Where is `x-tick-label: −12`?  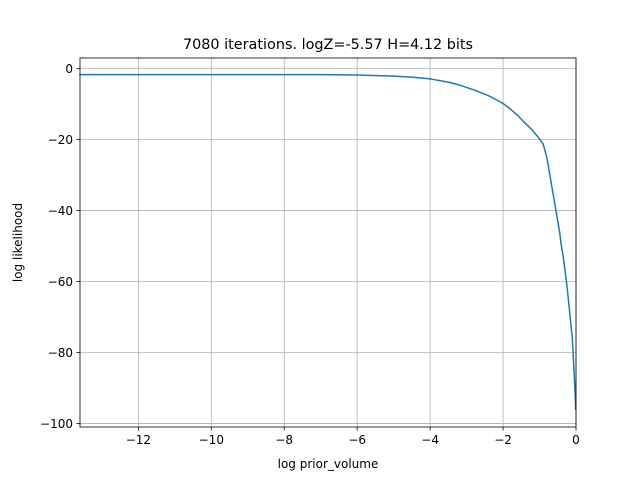 x-tick-label: −12 is located at coordinates (138, 440).